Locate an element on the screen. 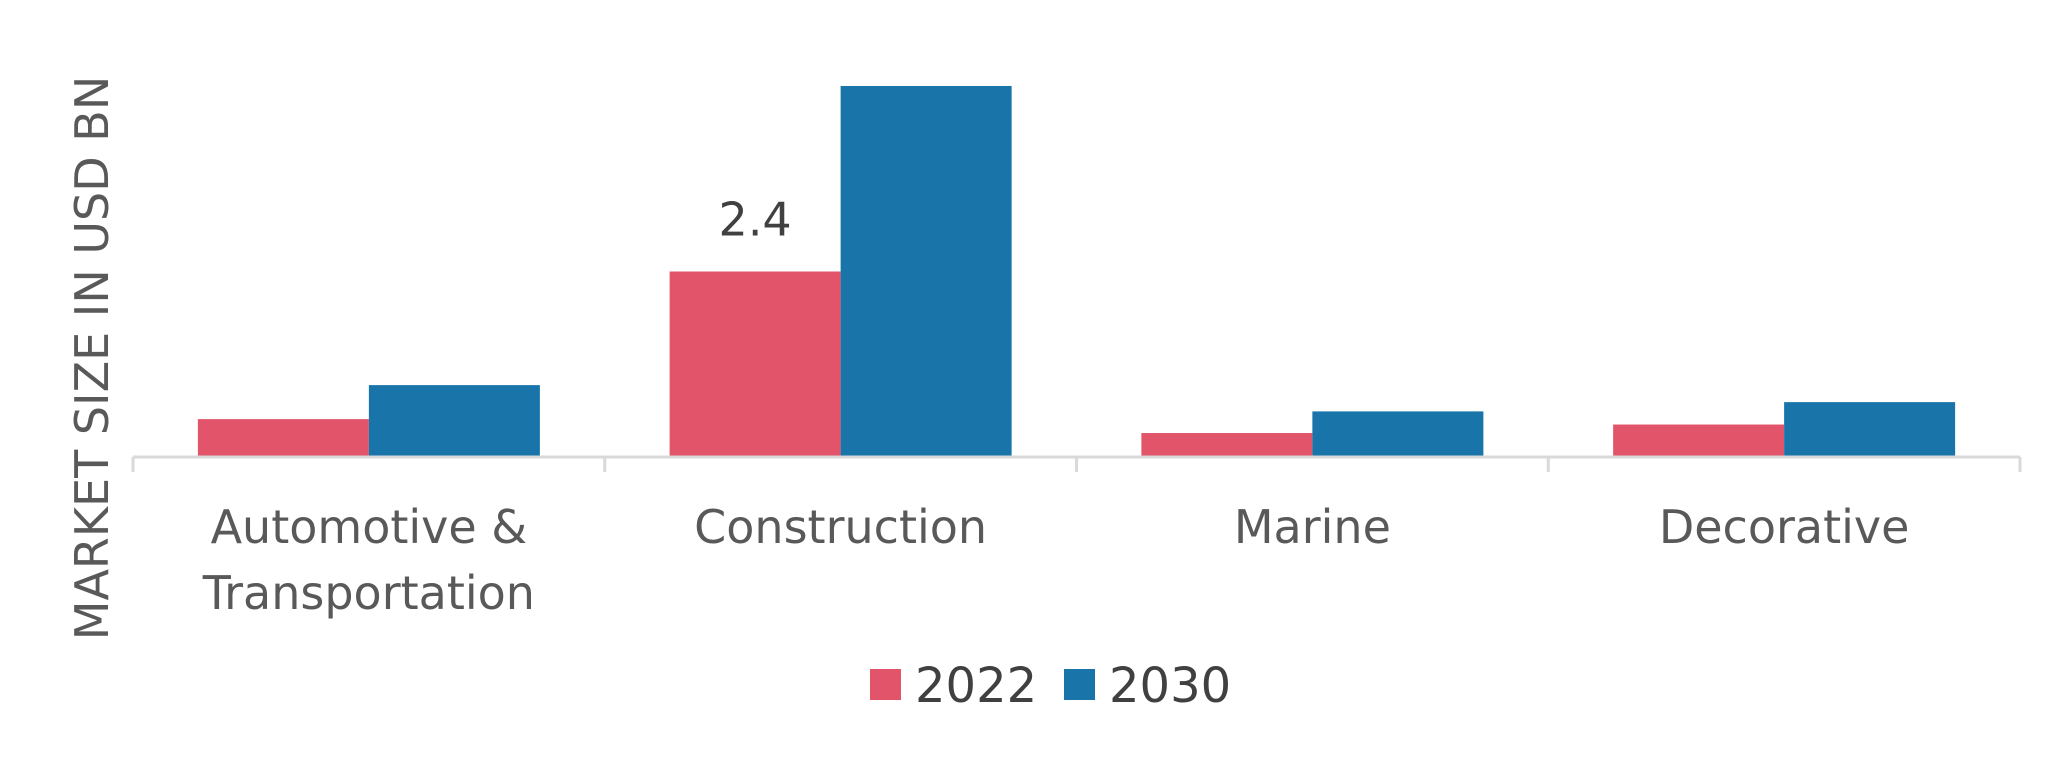 The height and width of the screenshot is (777, 2068). category-label-3: Decorative is located at coordinates (1784, 527).